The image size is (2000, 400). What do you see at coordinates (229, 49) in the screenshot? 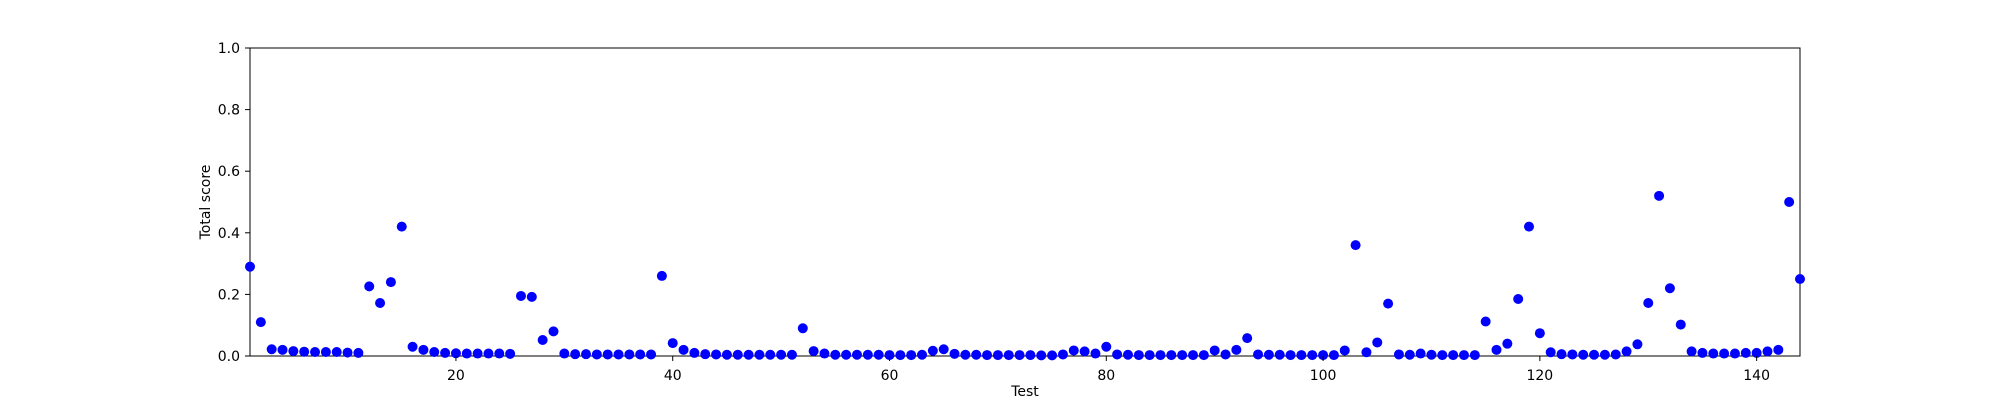
I see `y-tick-label: 1.0` at bounding box center [229, 49].